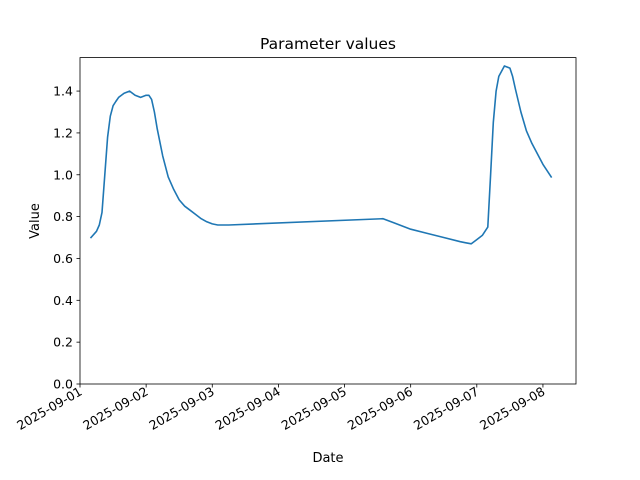 The width and height of the screenshot is (640, 480). What do you see at coordinates (35, 221) in the screenshot?
I see `y-axis-label: Value` at bounding box center [35, 221].